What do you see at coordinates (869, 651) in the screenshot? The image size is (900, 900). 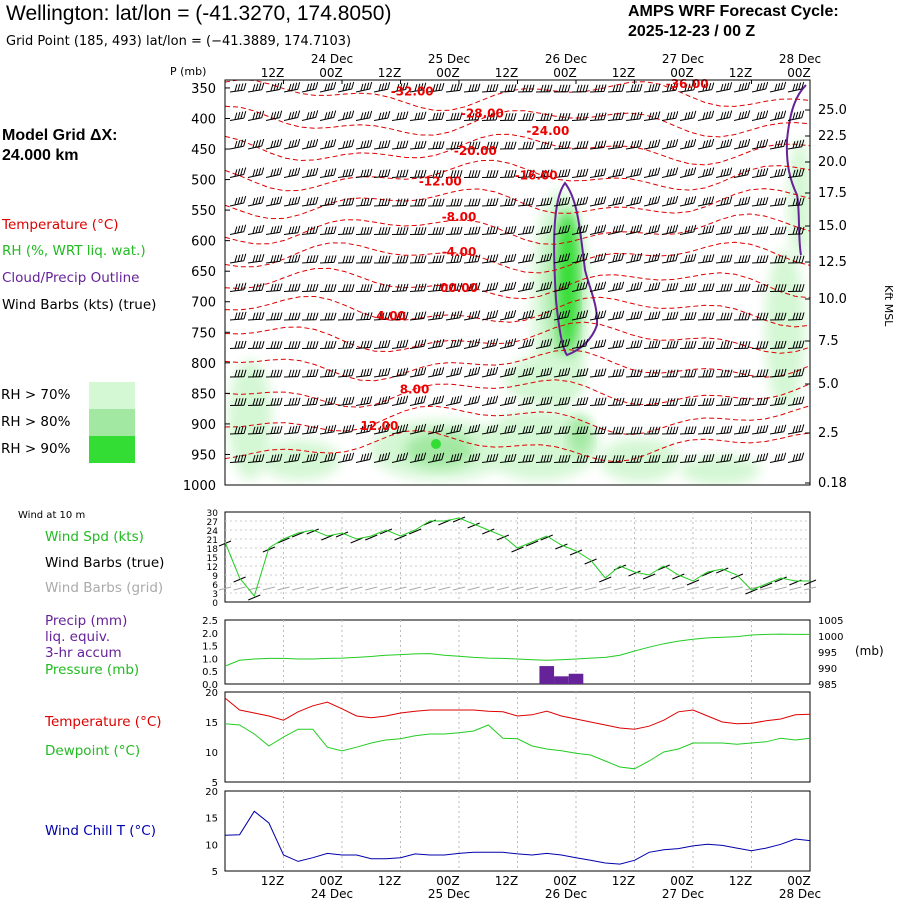 I see `pressure-unit-label: (mb)` at bounding box center [869, 651].